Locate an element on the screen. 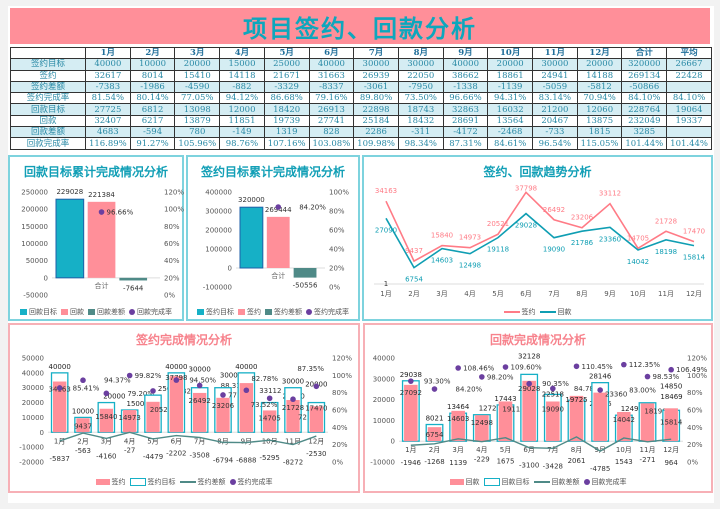 Image resolution: width=720 pixels, height=509 pixels. table-cell: 77.05% is located at coordinates (197, 98).